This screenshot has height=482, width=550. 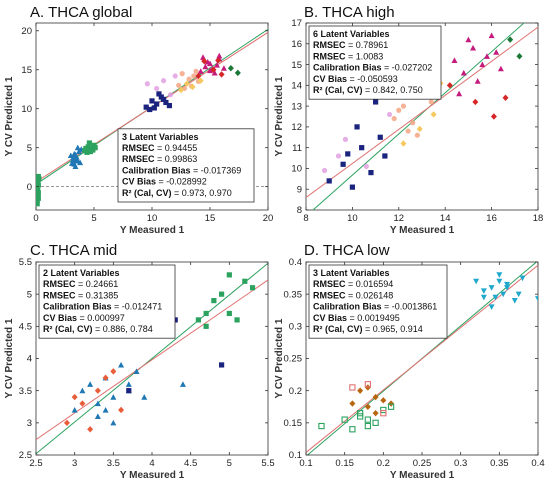 What do you see at coordinates (351, 34) in the screenshot?
I see `stats-label: 6 Latent Variables` at bounding box center [351, 34].